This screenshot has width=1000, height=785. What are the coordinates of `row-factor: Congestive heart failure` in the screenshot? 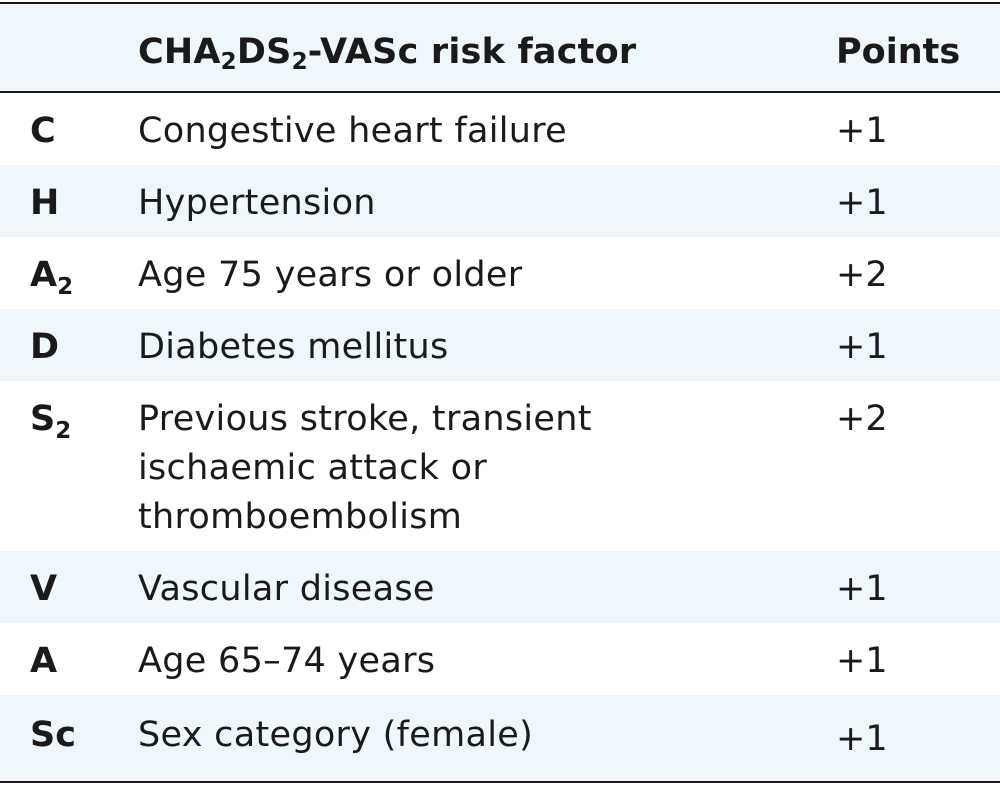 It's located at (352, 131).